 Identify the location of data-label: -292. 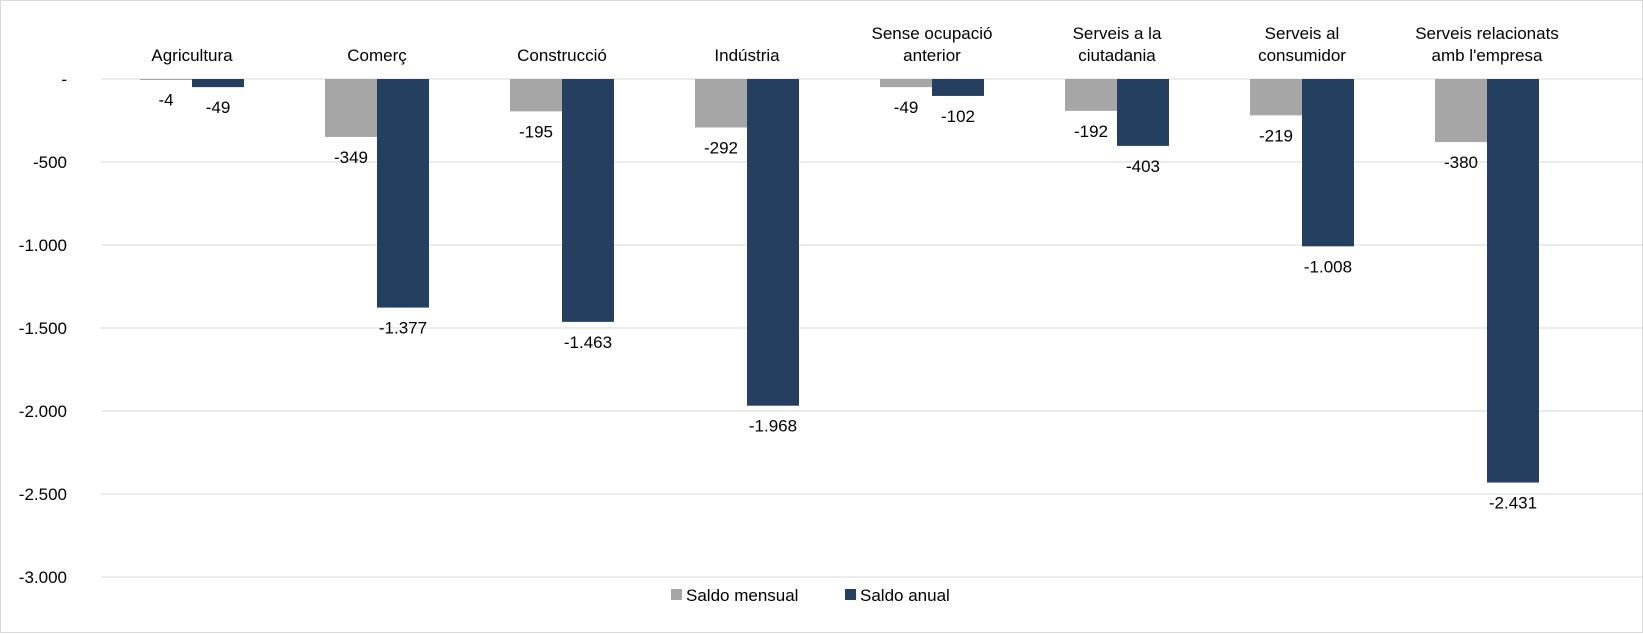
(721, 147).